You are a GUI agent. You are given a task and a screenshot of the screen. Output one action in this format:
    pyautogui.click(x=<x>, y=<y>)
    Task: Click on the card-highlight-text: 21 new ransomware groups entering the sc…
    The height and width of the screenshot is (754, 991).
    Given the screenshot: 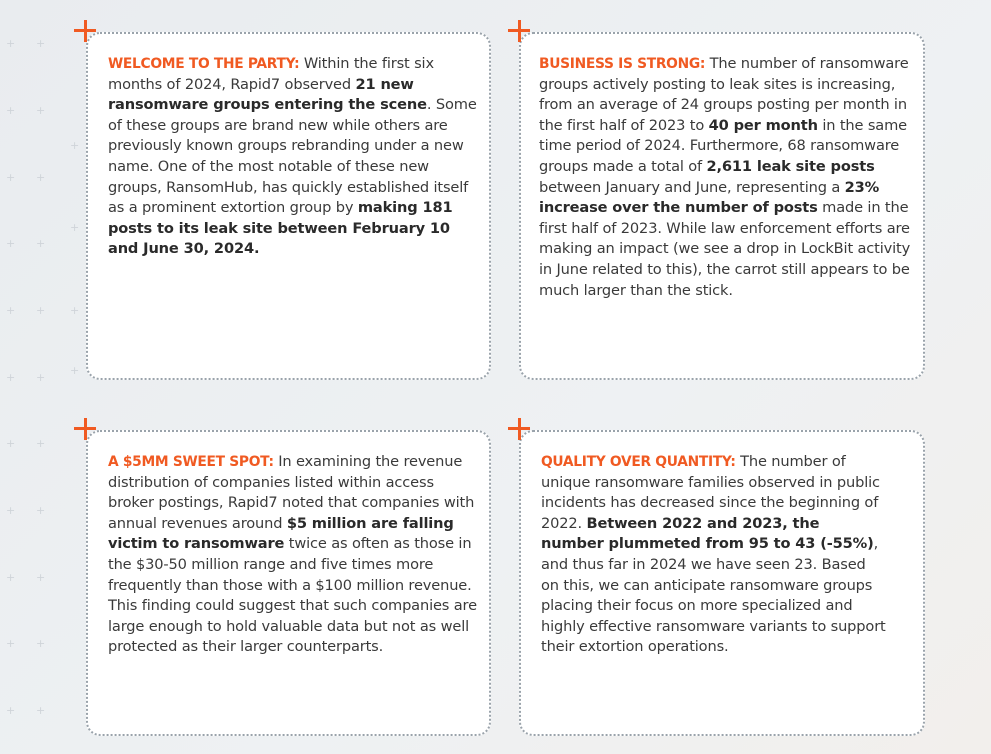 What is the action you would take?
    pyautogui.click(x=267, y=94)
    